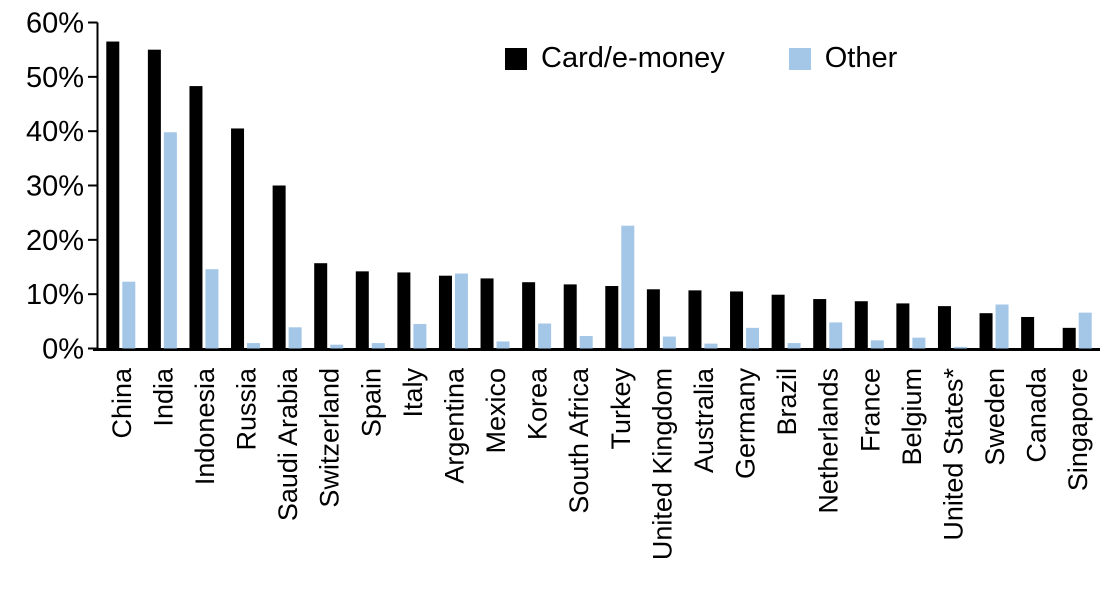 This screenshot has width=1112, height=594. What do you see at coordinates (247, 409) in the screenshot?
I see `x-axis-label: Russia` at bounding box center [247, 409].